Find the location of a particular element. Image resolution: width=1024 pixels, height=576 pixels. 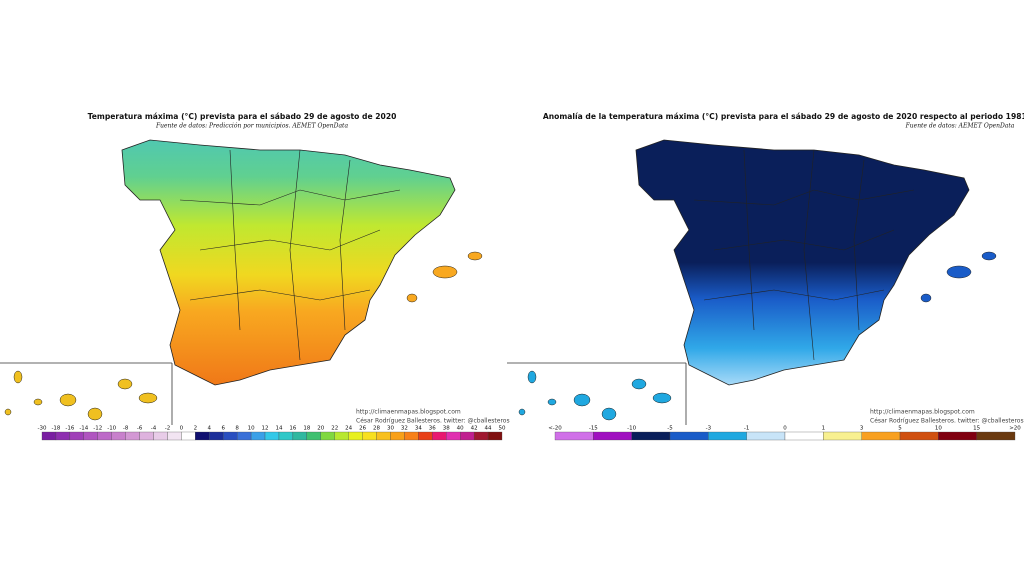

legend-label: -18 is located at coordinates (55, 429).